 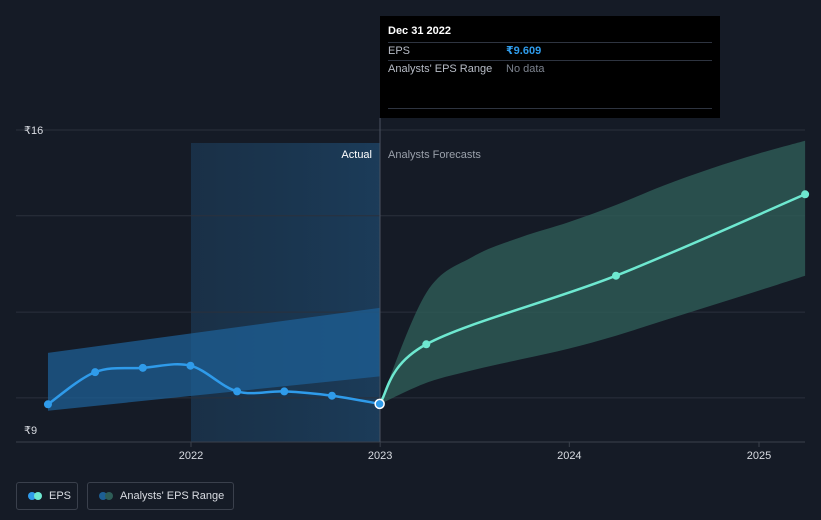 I want to click on eps-legend-icon, so click(x=35, y=496).